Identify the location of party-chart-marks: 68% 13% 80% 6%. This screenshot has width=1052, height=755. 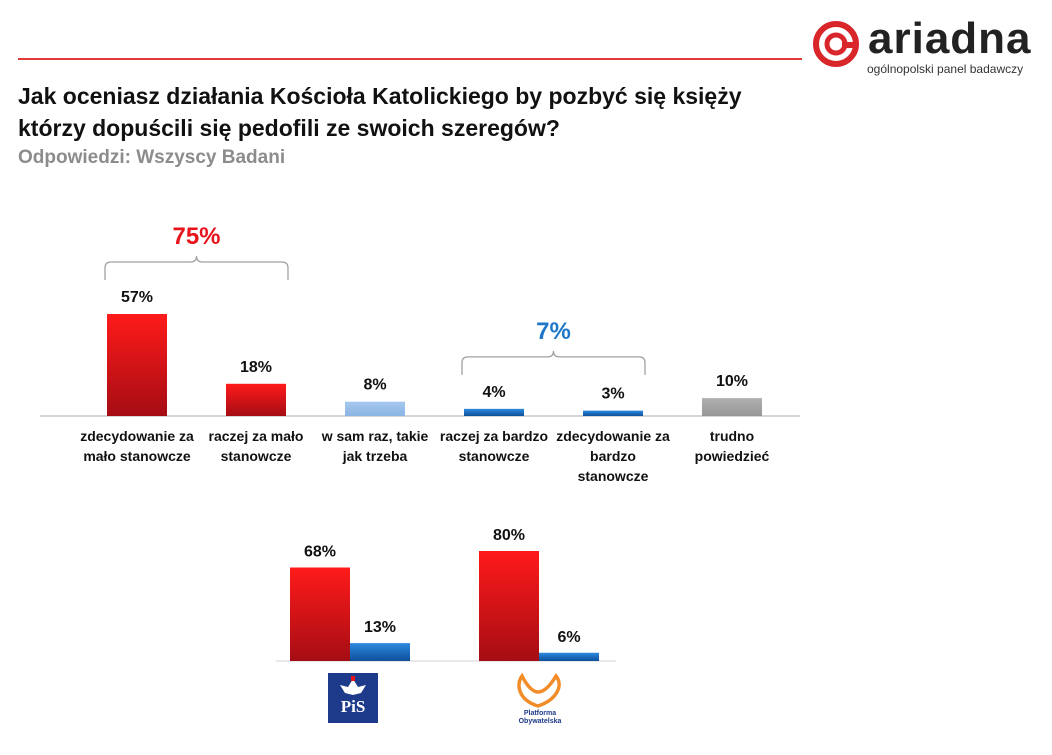
(444, 594).